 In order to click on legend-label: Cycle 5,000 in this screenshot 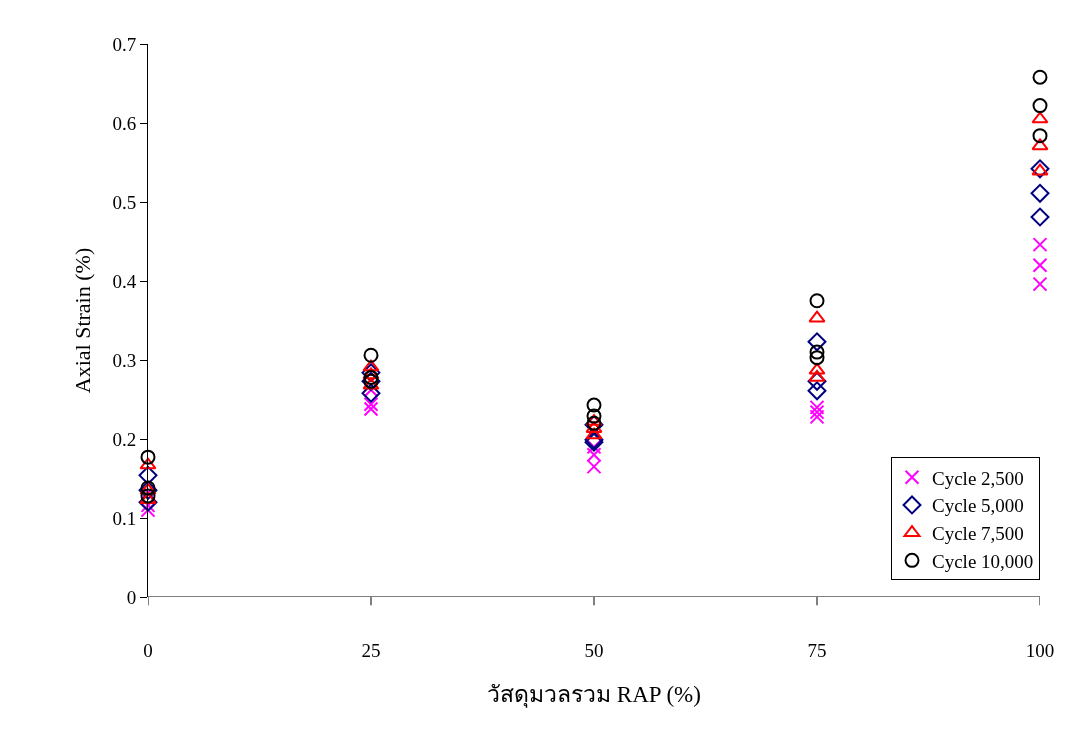, I will do `click(978, 506)`.